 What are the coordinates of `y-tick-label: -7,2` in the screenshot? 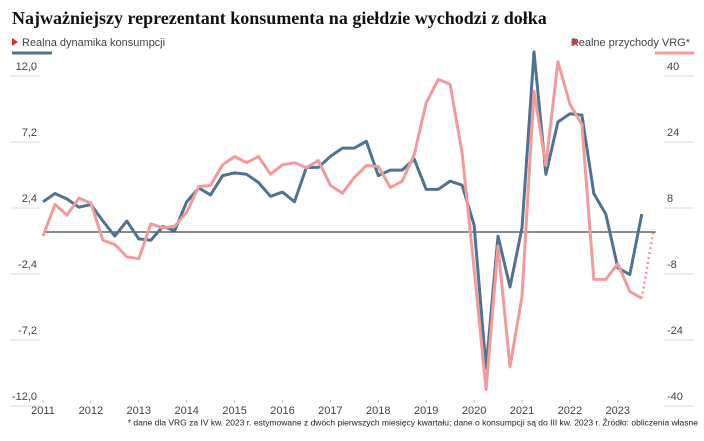 It's located at (27, 331).